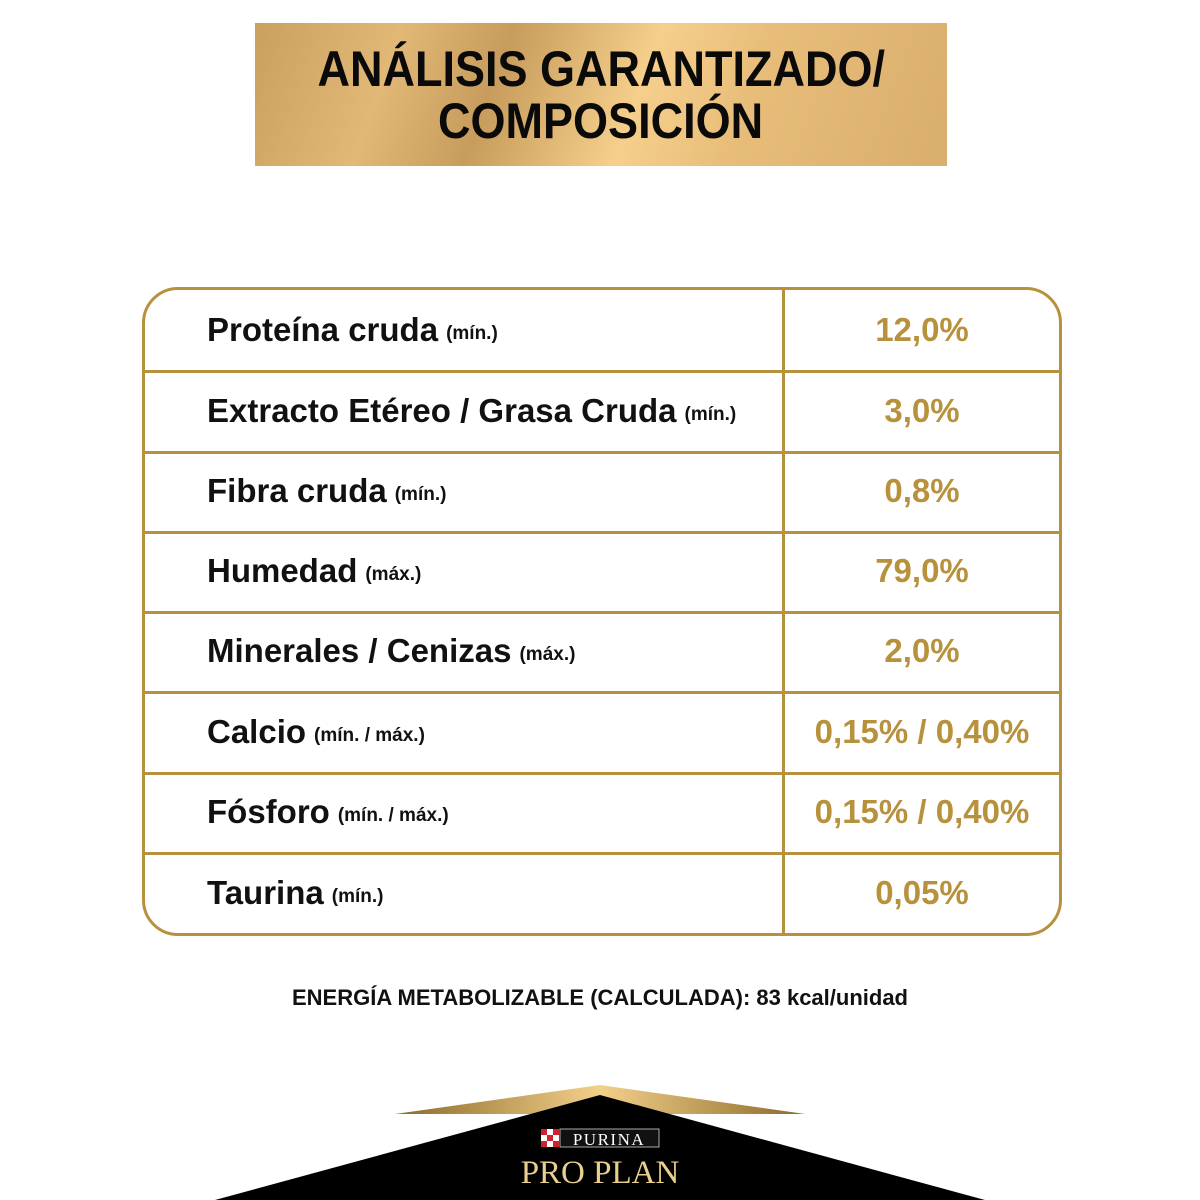 Image resolution: width=1200 pixels, height=1200 pixels. I want to click on nutrient-value: 2,0%, so click(922, 650).